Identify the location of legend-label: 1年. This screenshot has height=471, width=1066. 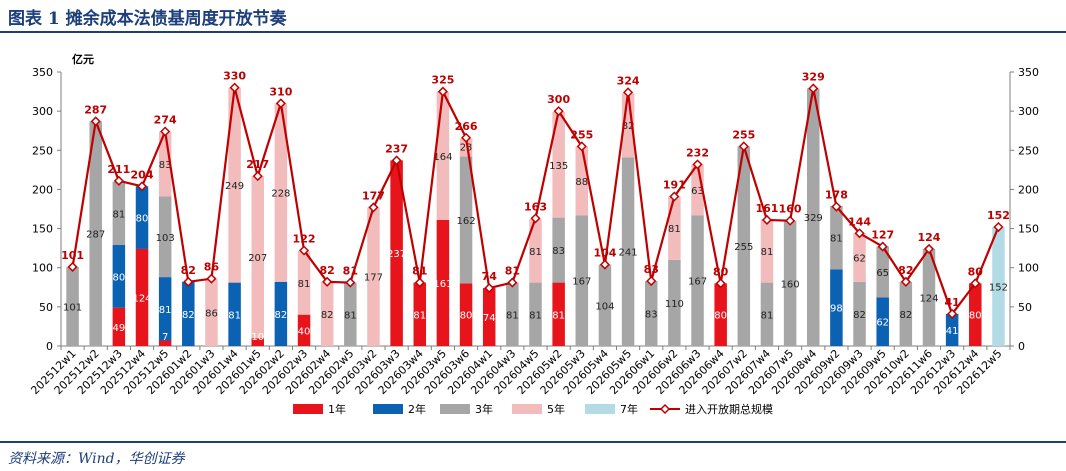
(337, 409).